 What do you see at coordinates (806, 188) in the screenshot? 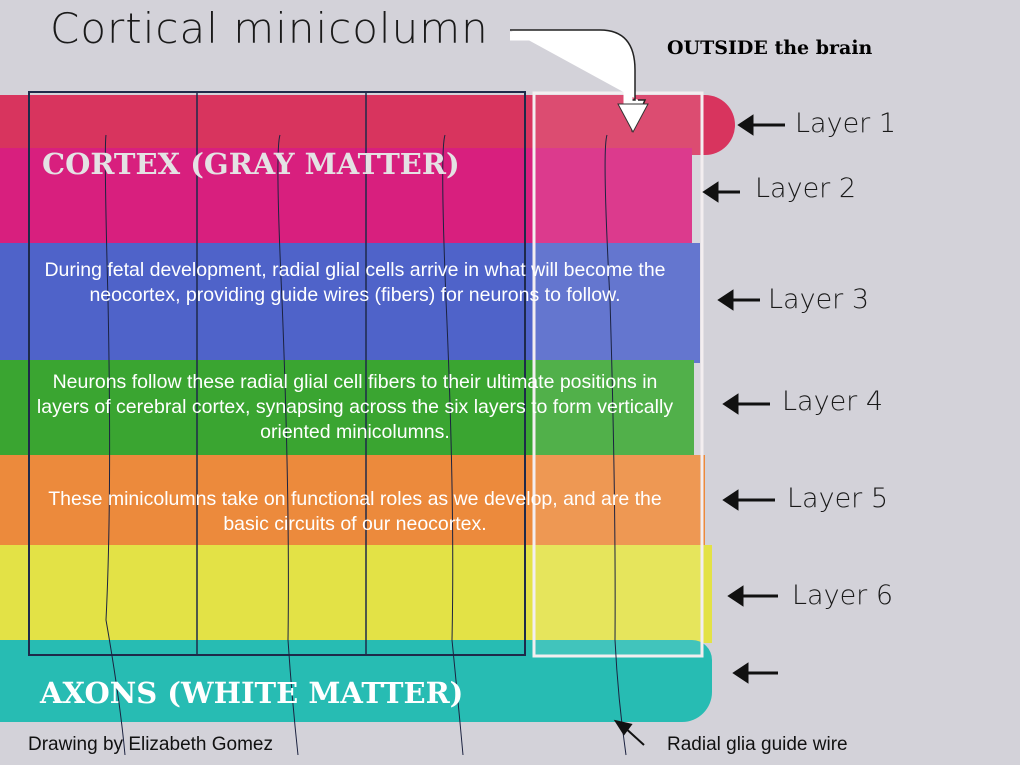
I see `layer-2-label: Layer 2` at bounding box center [806, 188].